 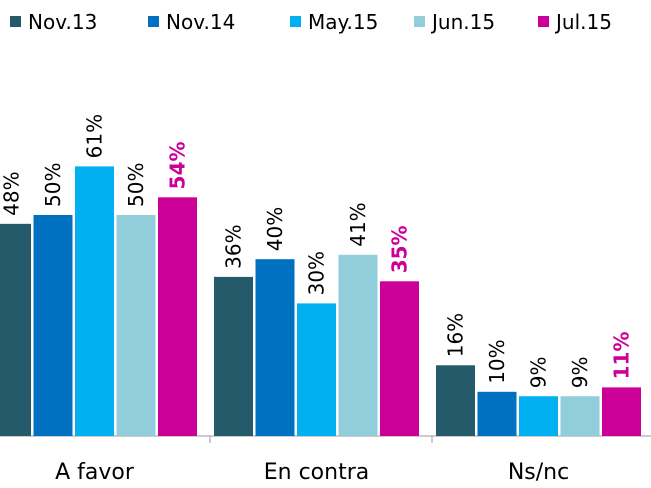 What do you see at coordinates (12, 193) in the screenshot?
I see `data-label: 48%` at bounding box center [12, 193].